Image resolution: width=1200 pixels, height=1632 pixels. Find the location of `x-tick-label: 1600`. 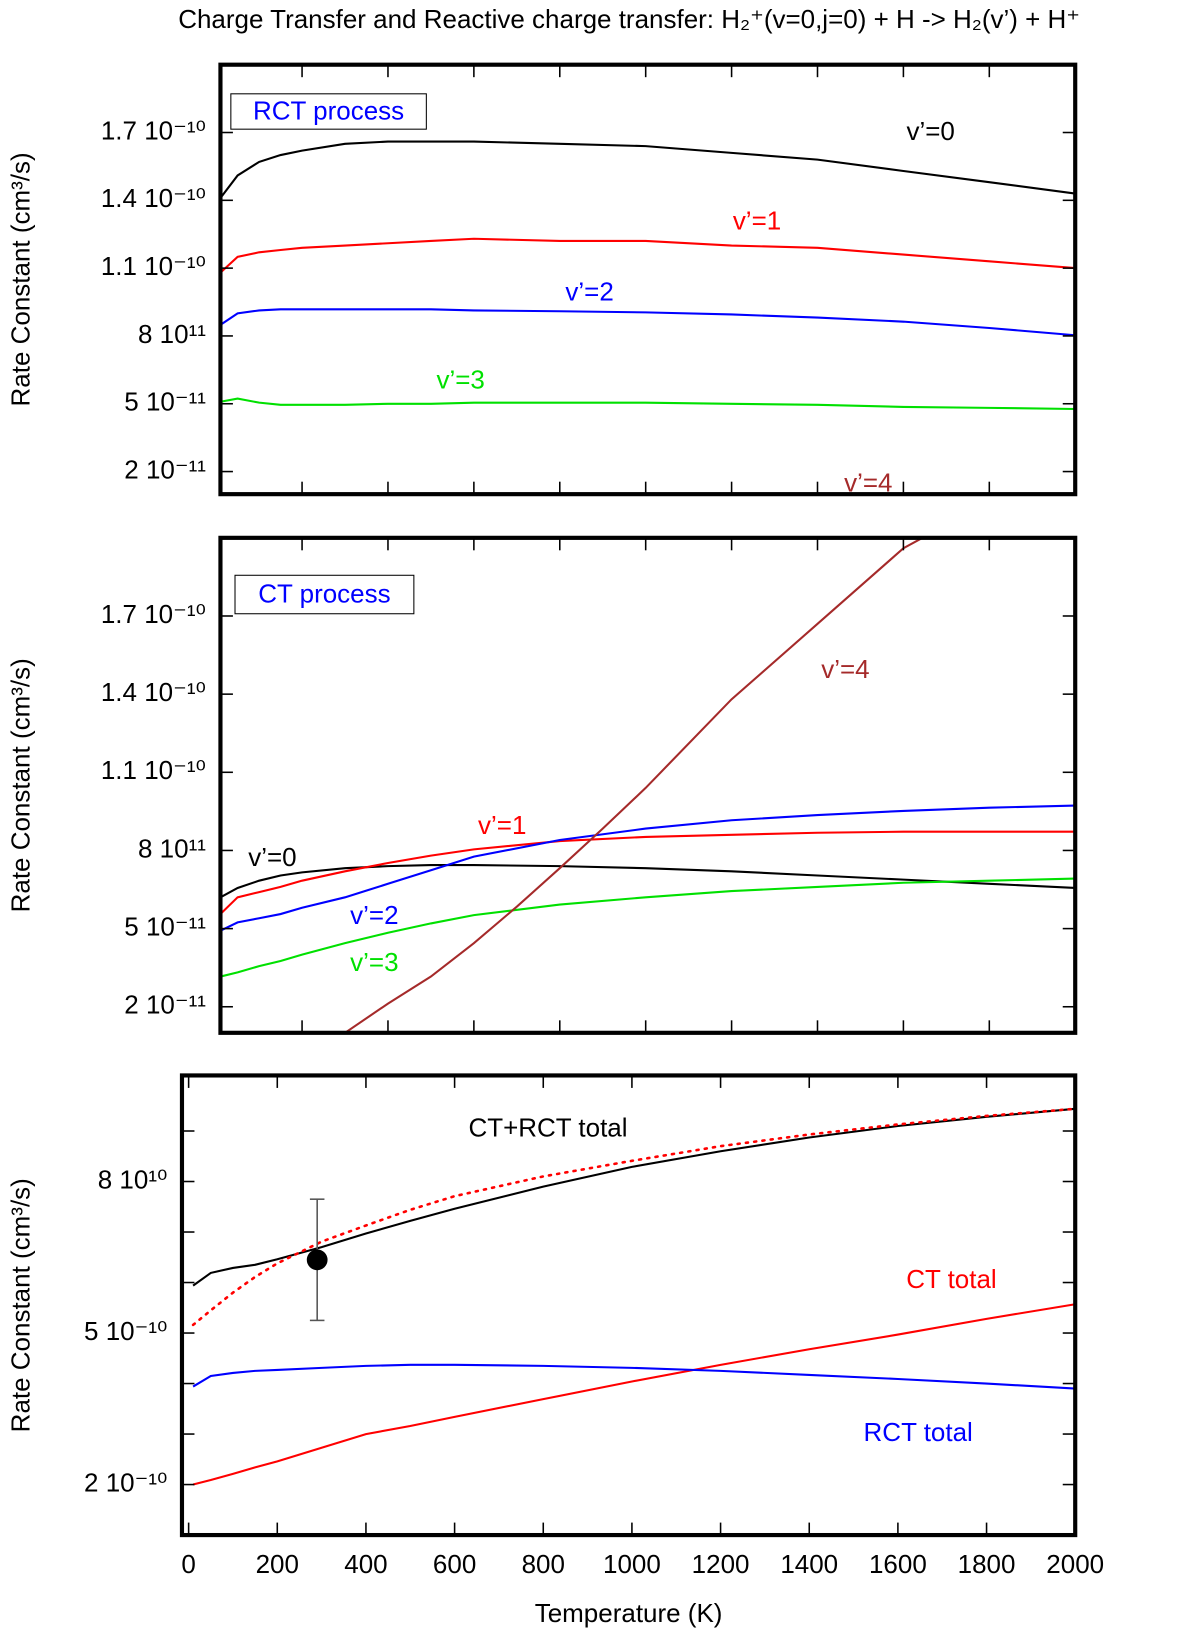

x-tick-label: 1600 is located at coordinates (898, 1564).